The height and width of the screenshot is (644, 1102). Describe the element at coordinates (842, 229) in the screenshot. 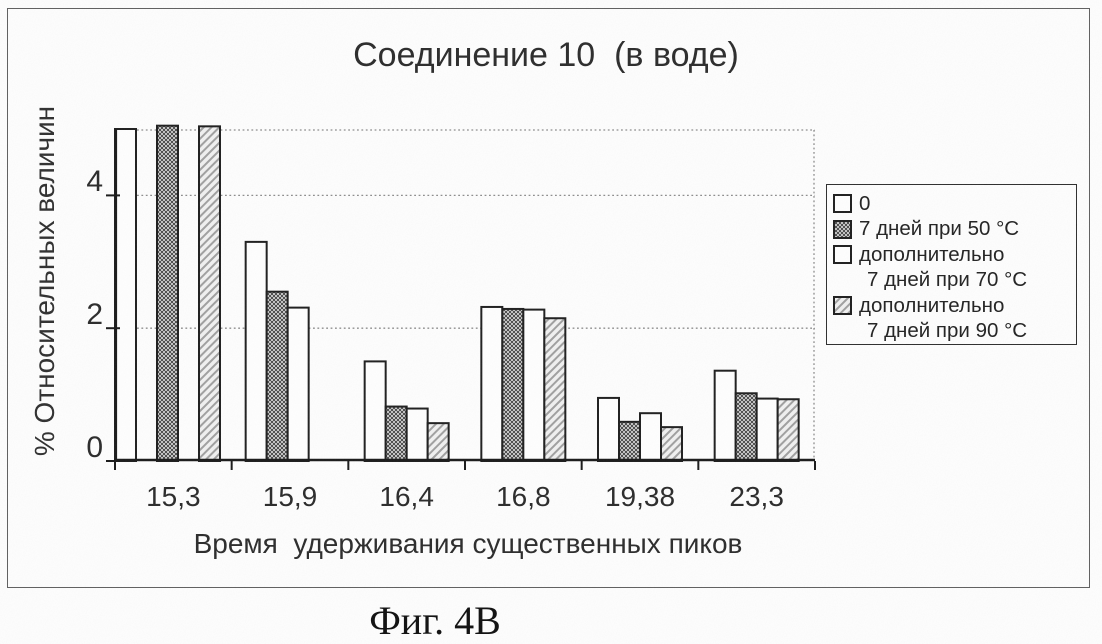

I see `legend-swatch-stipple` at that location.